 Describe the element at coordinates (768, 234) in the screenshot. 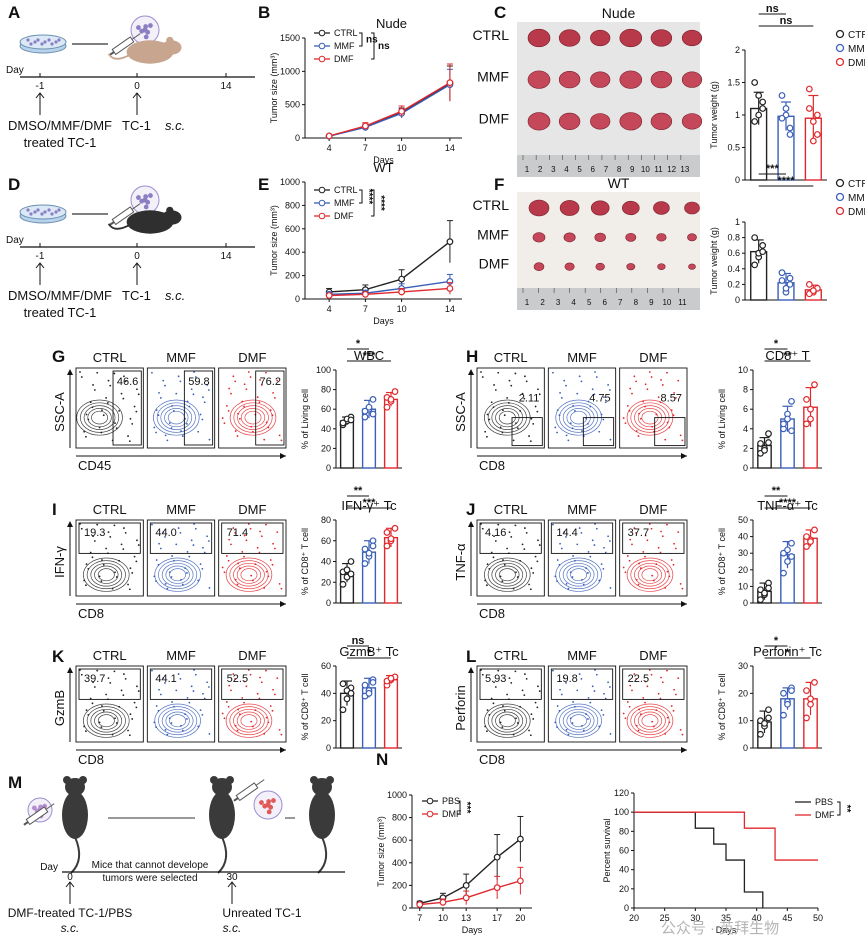

I see `chart-F: 0 0.2 0.4 0.6 0.8 1 Tumor weight (g) *******` at that location.